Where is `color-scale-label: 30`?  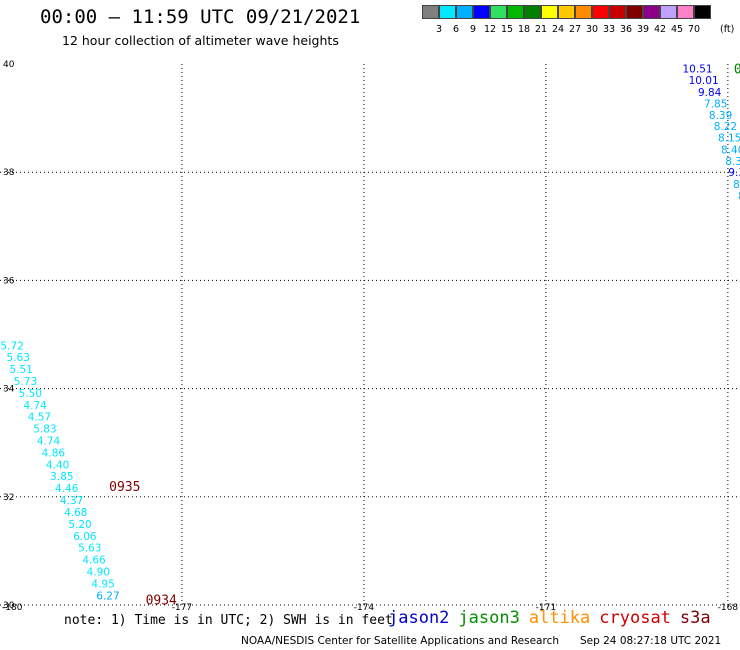
color-scale-label: 30 is located at coordinates (592, 29).